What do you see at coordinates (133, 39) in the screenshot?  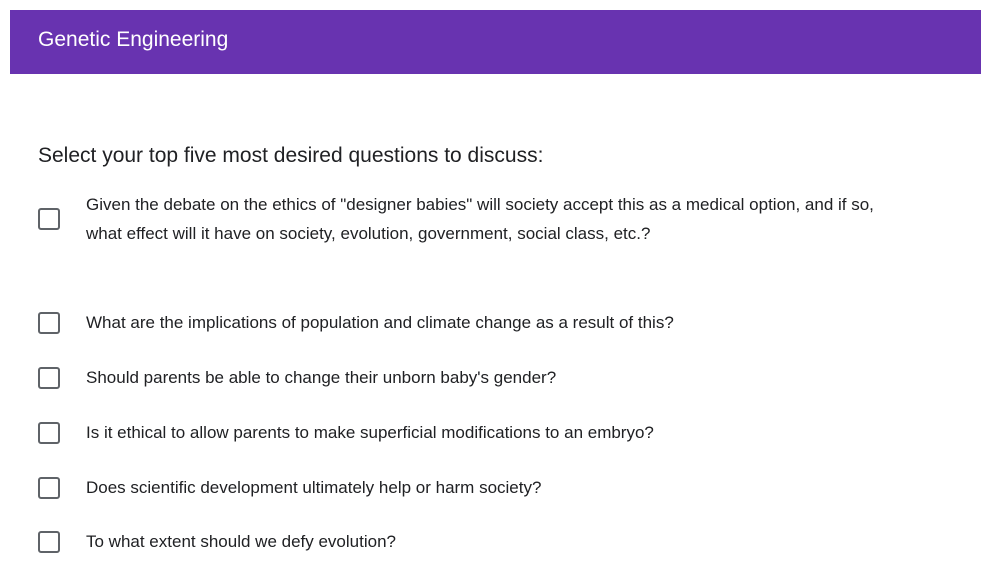 I see `form-title: Genetic Engineering` at bounding box center [133, 39].